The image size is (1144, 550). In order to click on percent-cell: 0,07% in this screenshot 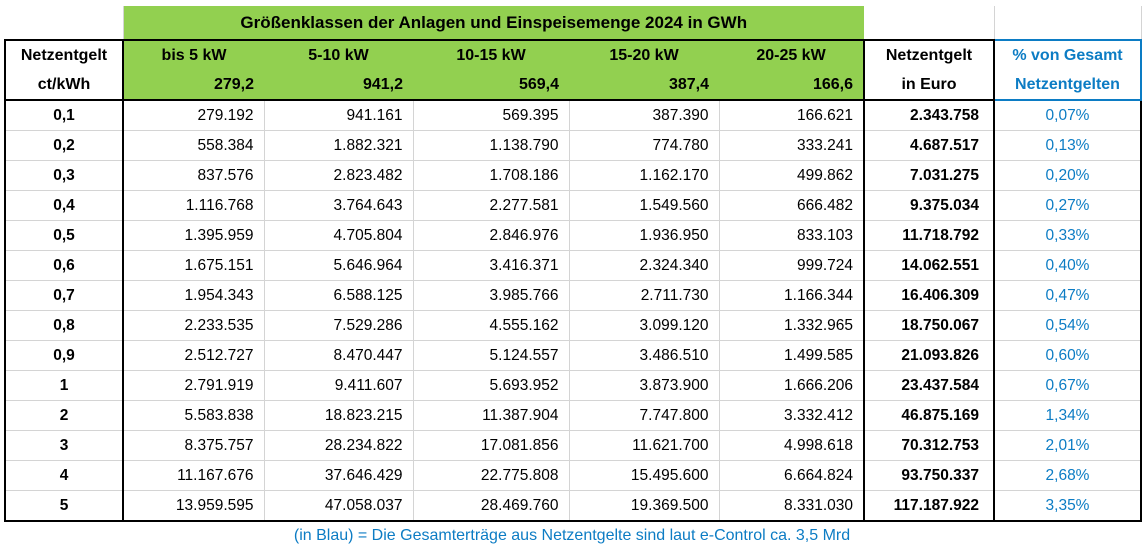, I will do `click(1068, 115)`.